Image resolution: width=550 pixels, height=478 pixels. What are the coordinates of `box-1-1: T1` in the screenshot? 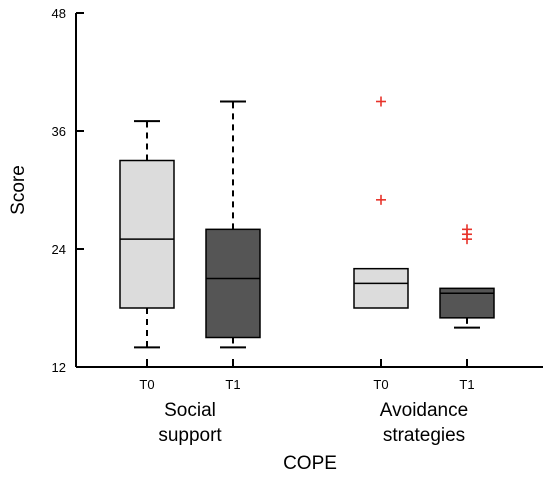 It's located at (467, 308).